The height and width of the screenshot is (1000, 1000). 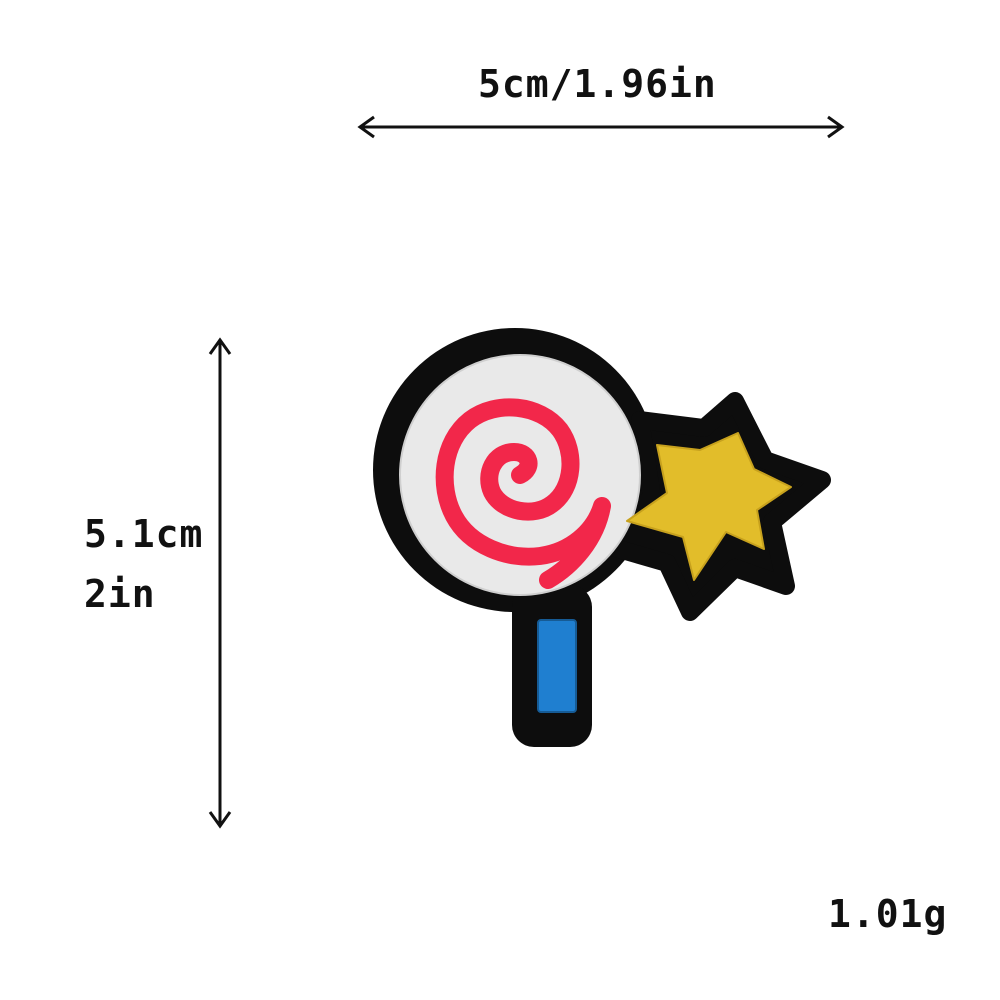 What do you see at coordinates (557, 666) in the screenshot?
I see `candy-stick` at bounding box center [557, 666].